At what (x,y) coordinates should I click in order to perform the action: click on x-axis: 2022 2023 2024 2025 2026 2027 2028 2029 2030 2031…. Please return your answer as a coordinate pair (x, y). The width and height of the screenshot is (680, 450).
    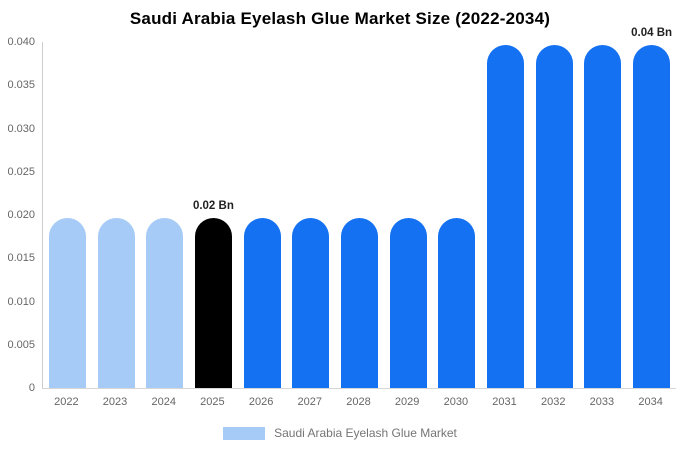
    Looking at the image, I should click on (358, 402).